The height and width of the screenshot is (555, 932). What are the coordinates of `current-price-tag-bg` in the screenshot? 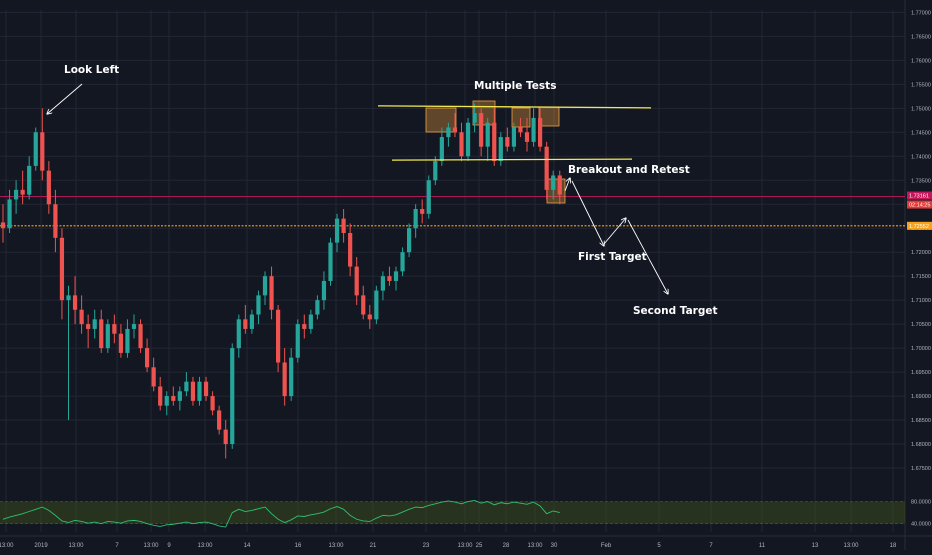 It's located at (919, 195).